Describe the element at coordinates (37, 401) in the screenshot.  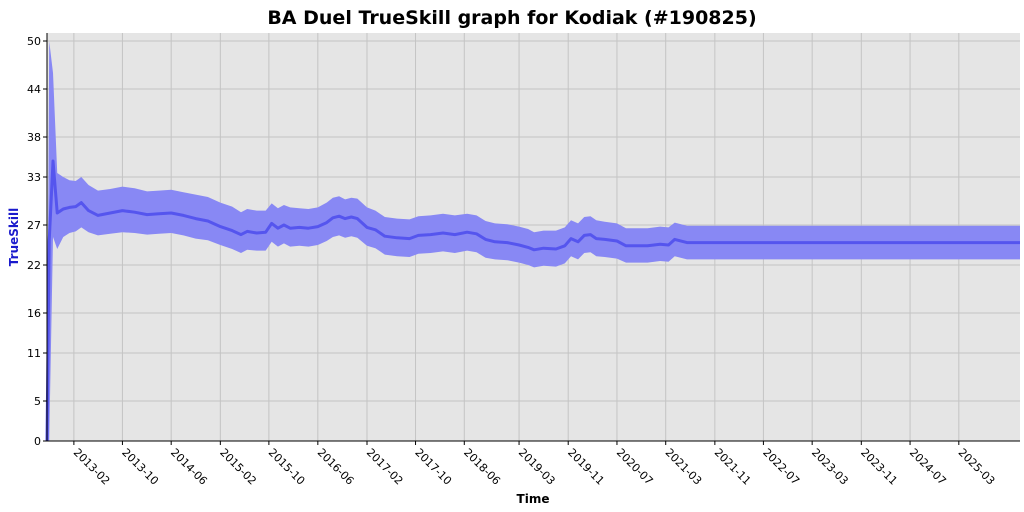
I see `y-tick-label: 5` at that location.